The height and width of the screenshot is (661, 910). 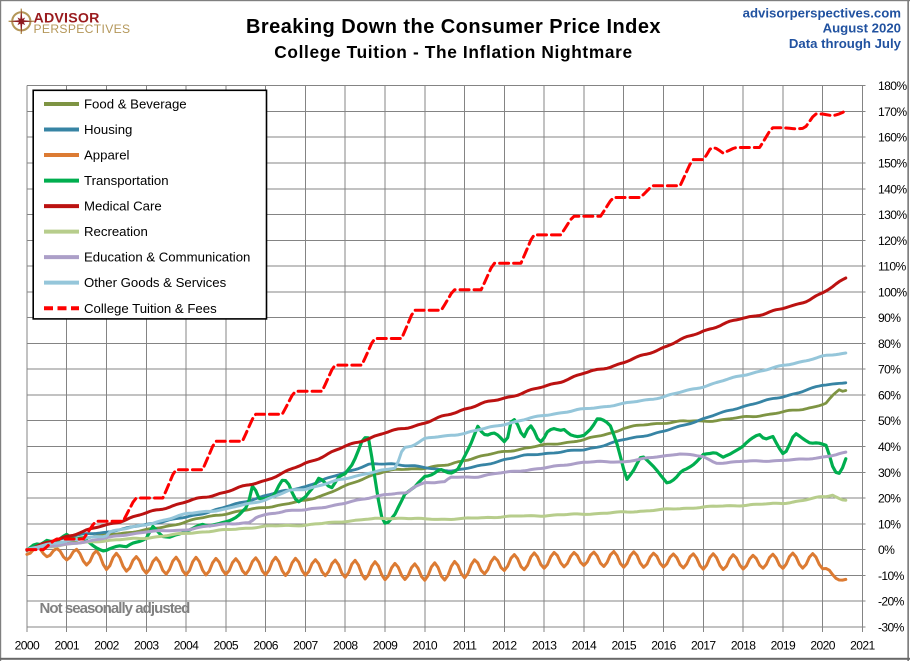 What do you see at coordinates (115, 608) in the screenshot?
I see `svg-text: Not seasonally adjusted` at bounding box center [115, 608].